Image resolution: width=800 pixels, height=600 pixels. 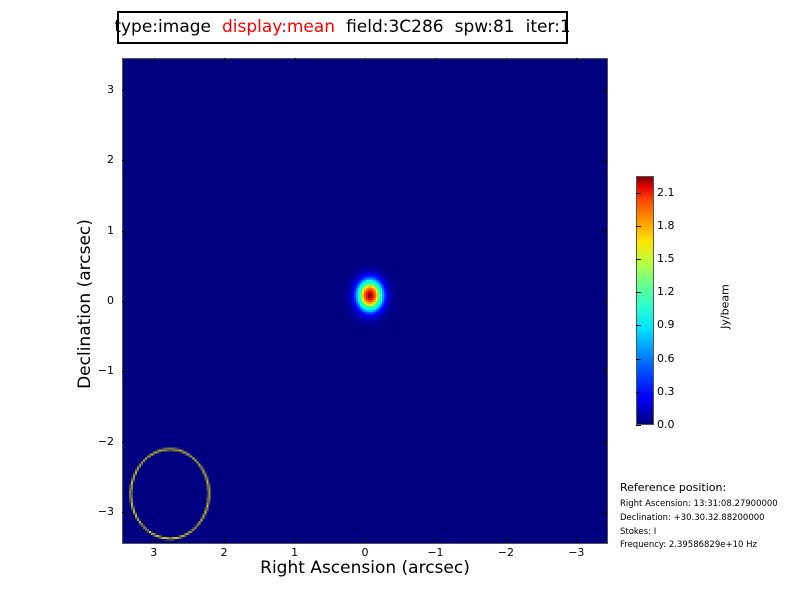 I want to click on y-tick-label-4: 1, so click(x=110, y=230).